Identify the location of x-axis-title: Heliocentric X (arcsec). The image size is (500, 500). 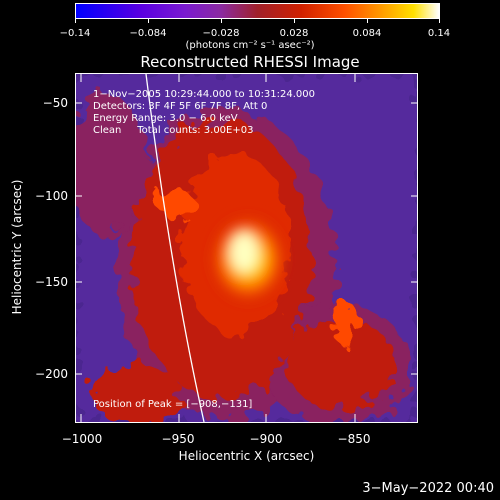
(246, 456).